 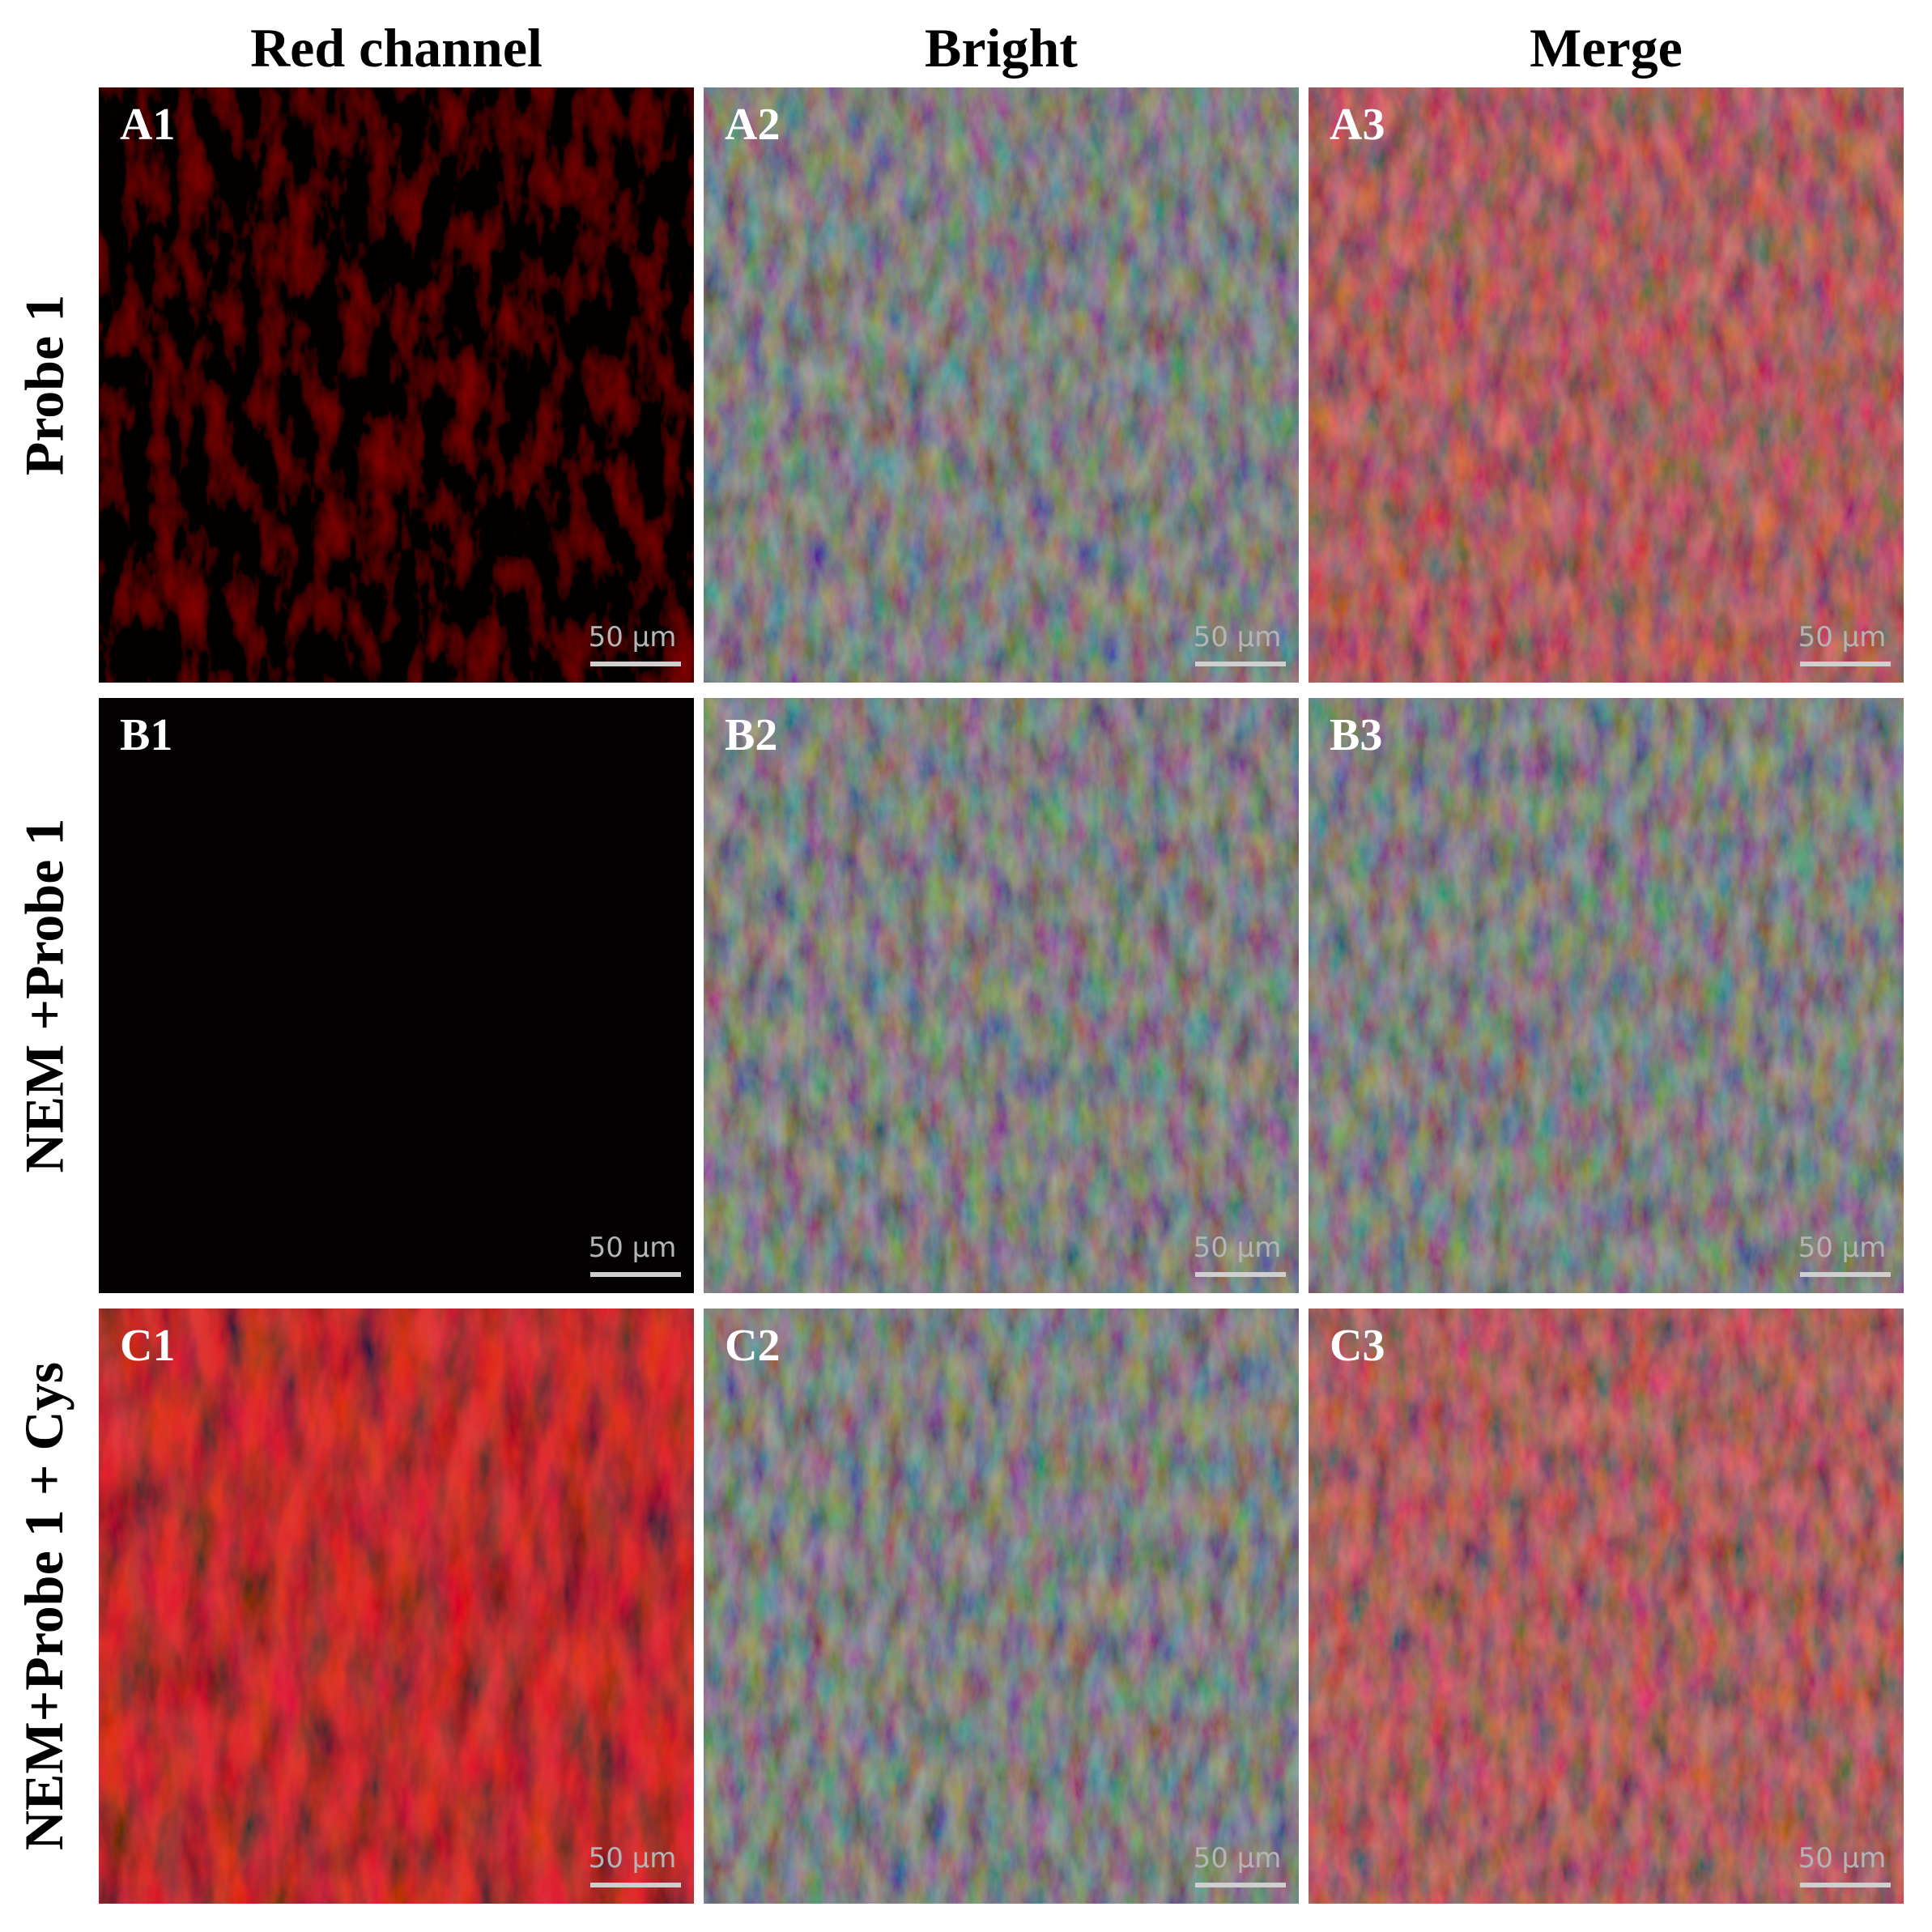 What do you see at coordinates (1606, 48) in the screenshot?
I see `column-header-3: Merge` at bounding box center [1606, 48].